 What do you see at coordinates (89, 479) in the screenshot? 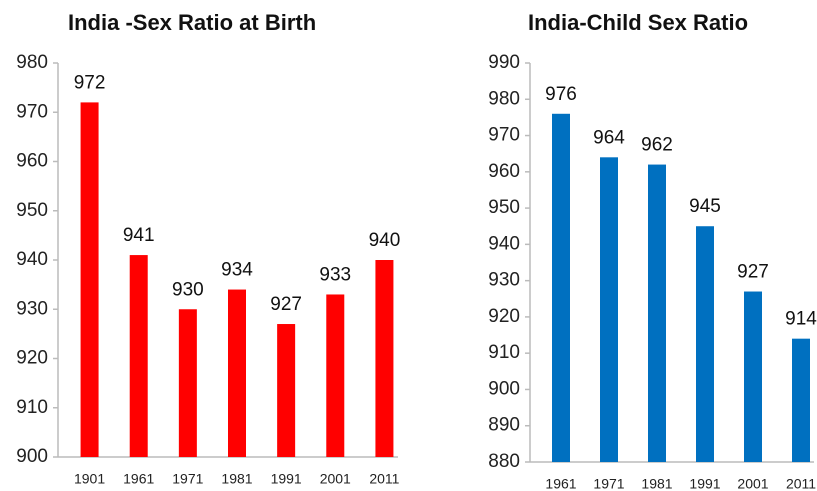
I see `x-tick-label: 1901` at bounding box center [89, 479].